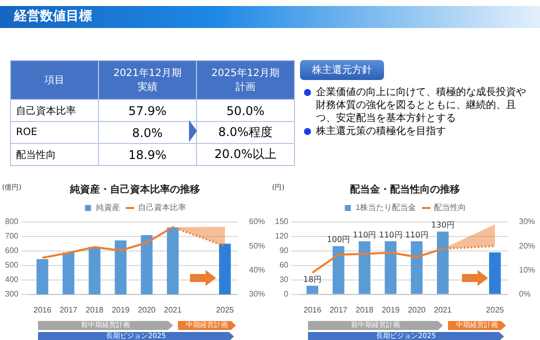 The height and width of the screenshot is (340, 540). What do you see at coordinates (162, 207) in the screenshot?
I see `legend-label: 自己資本比率` at bounding box center [162, 207].